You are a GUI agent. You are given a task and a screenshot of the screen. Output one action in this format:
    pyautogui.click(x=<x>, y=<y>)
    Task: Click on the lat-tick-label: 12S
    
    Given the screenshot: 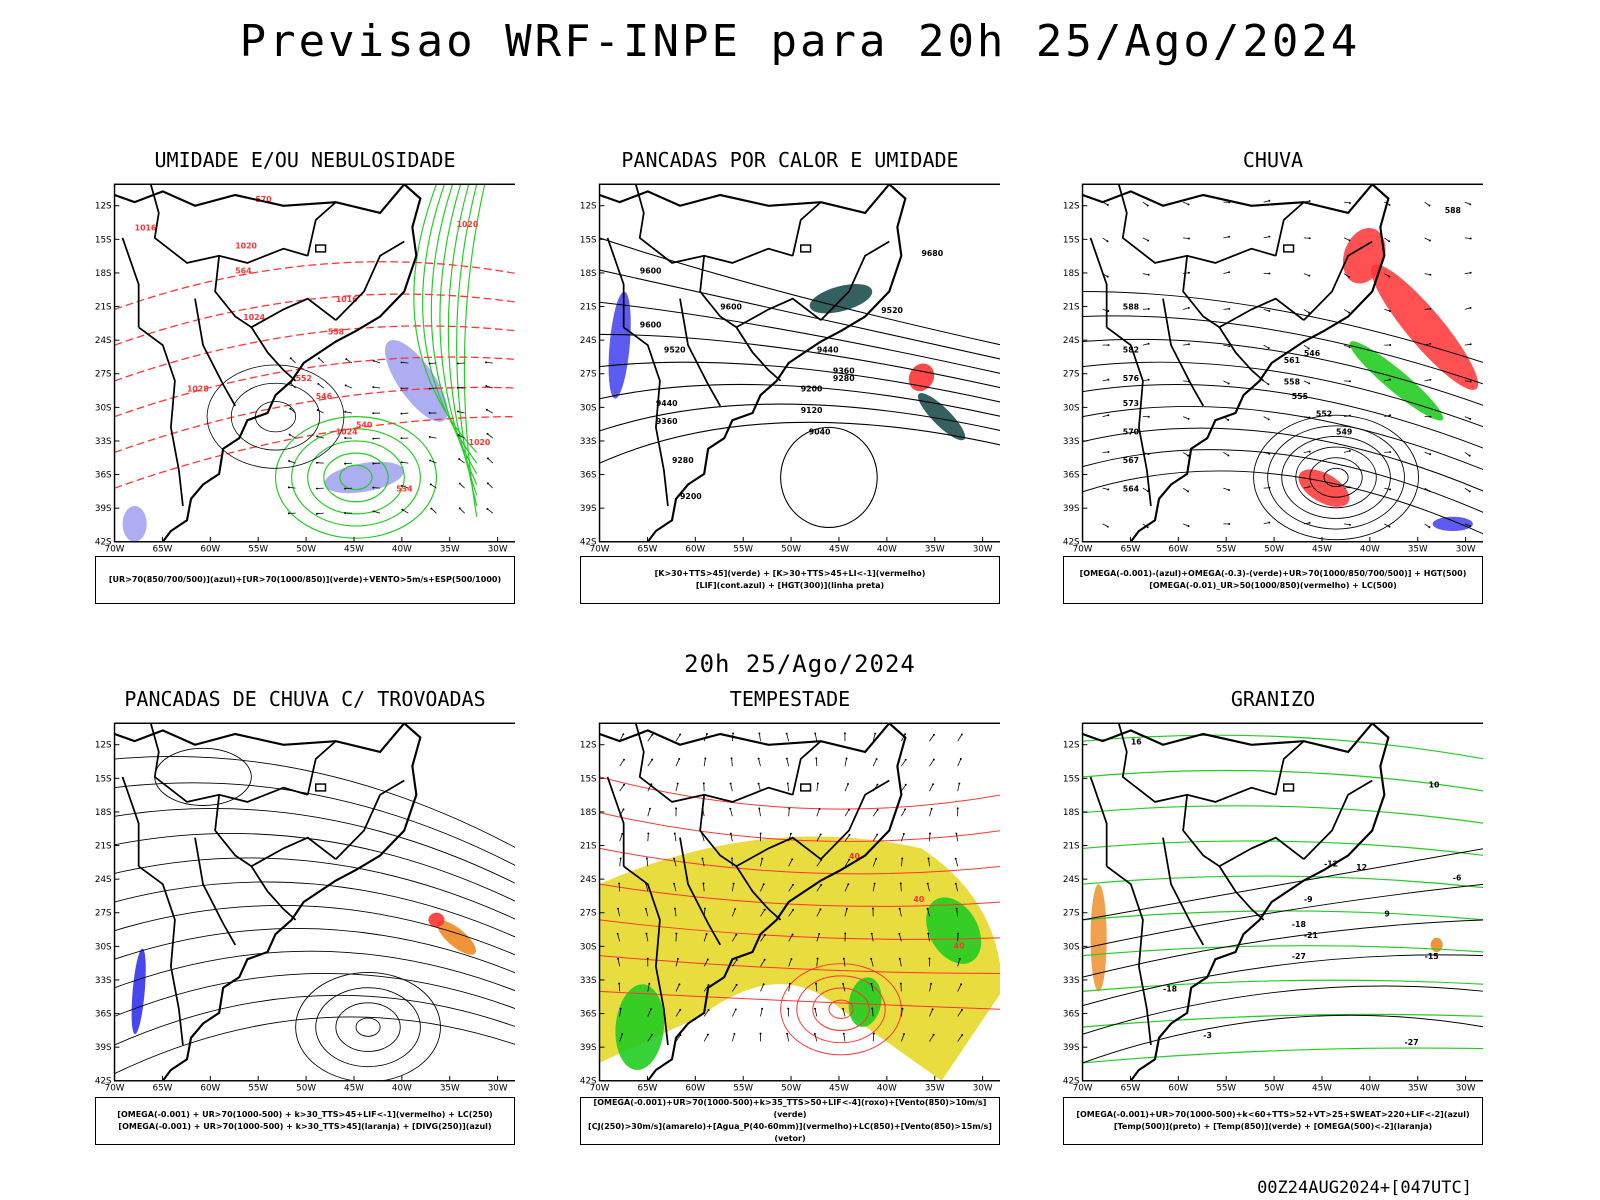 What is the action you would take?
    pyautogui.click(x=103, y=207)
    